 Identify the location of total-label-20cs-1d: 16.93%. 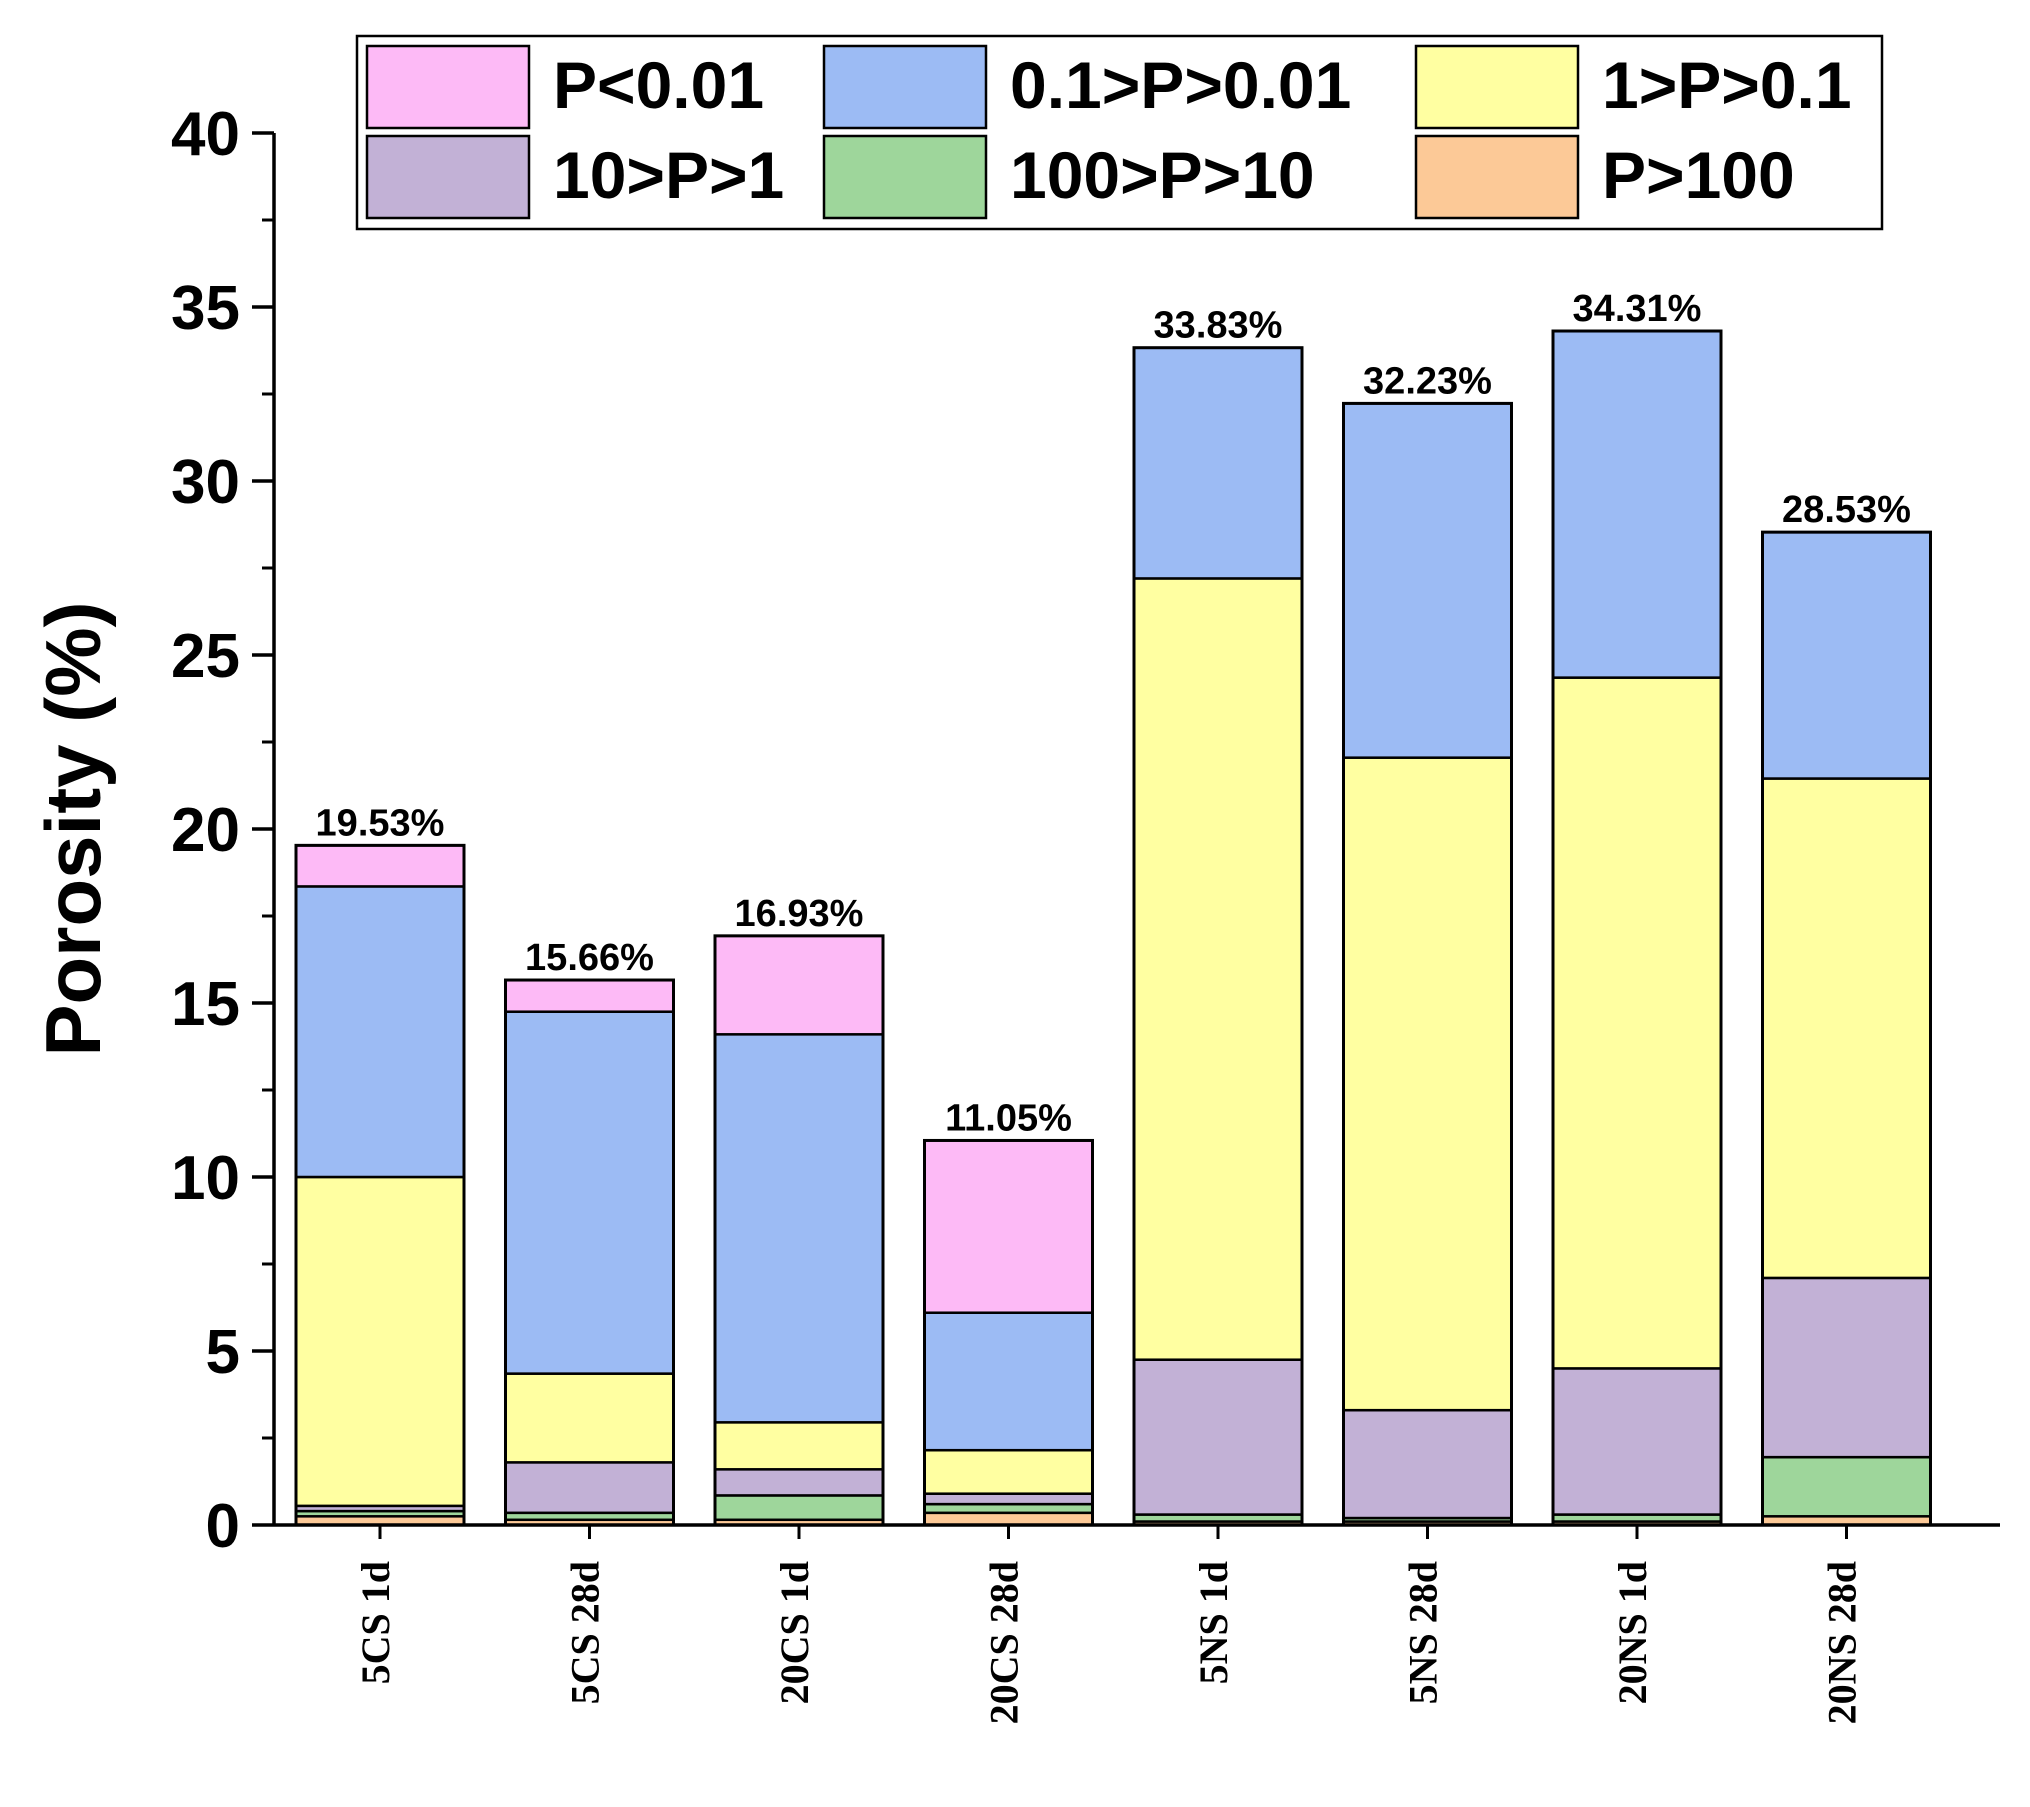
(799, 914).